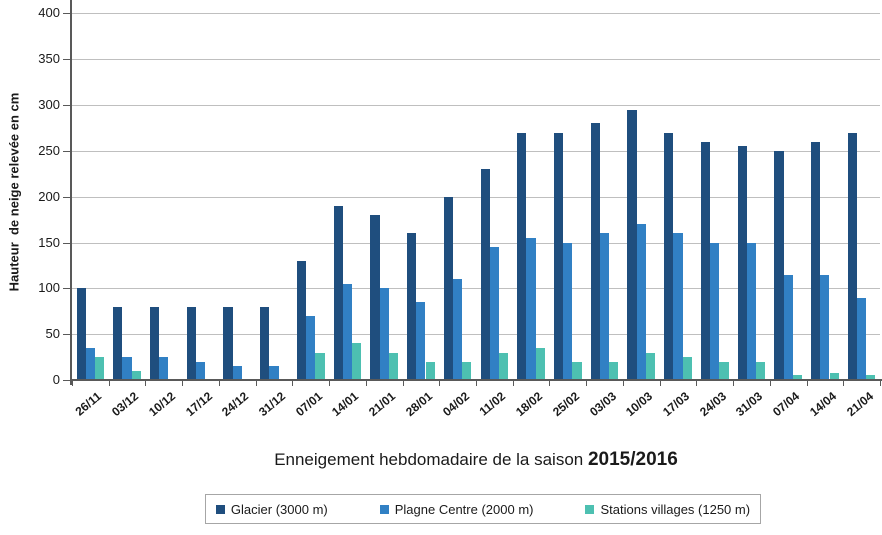 The image size is (882, 535). Describe the element at coordinates (384, 509) in the screenshot. I see `plagne-centre-legend-marker-icon` at that location.